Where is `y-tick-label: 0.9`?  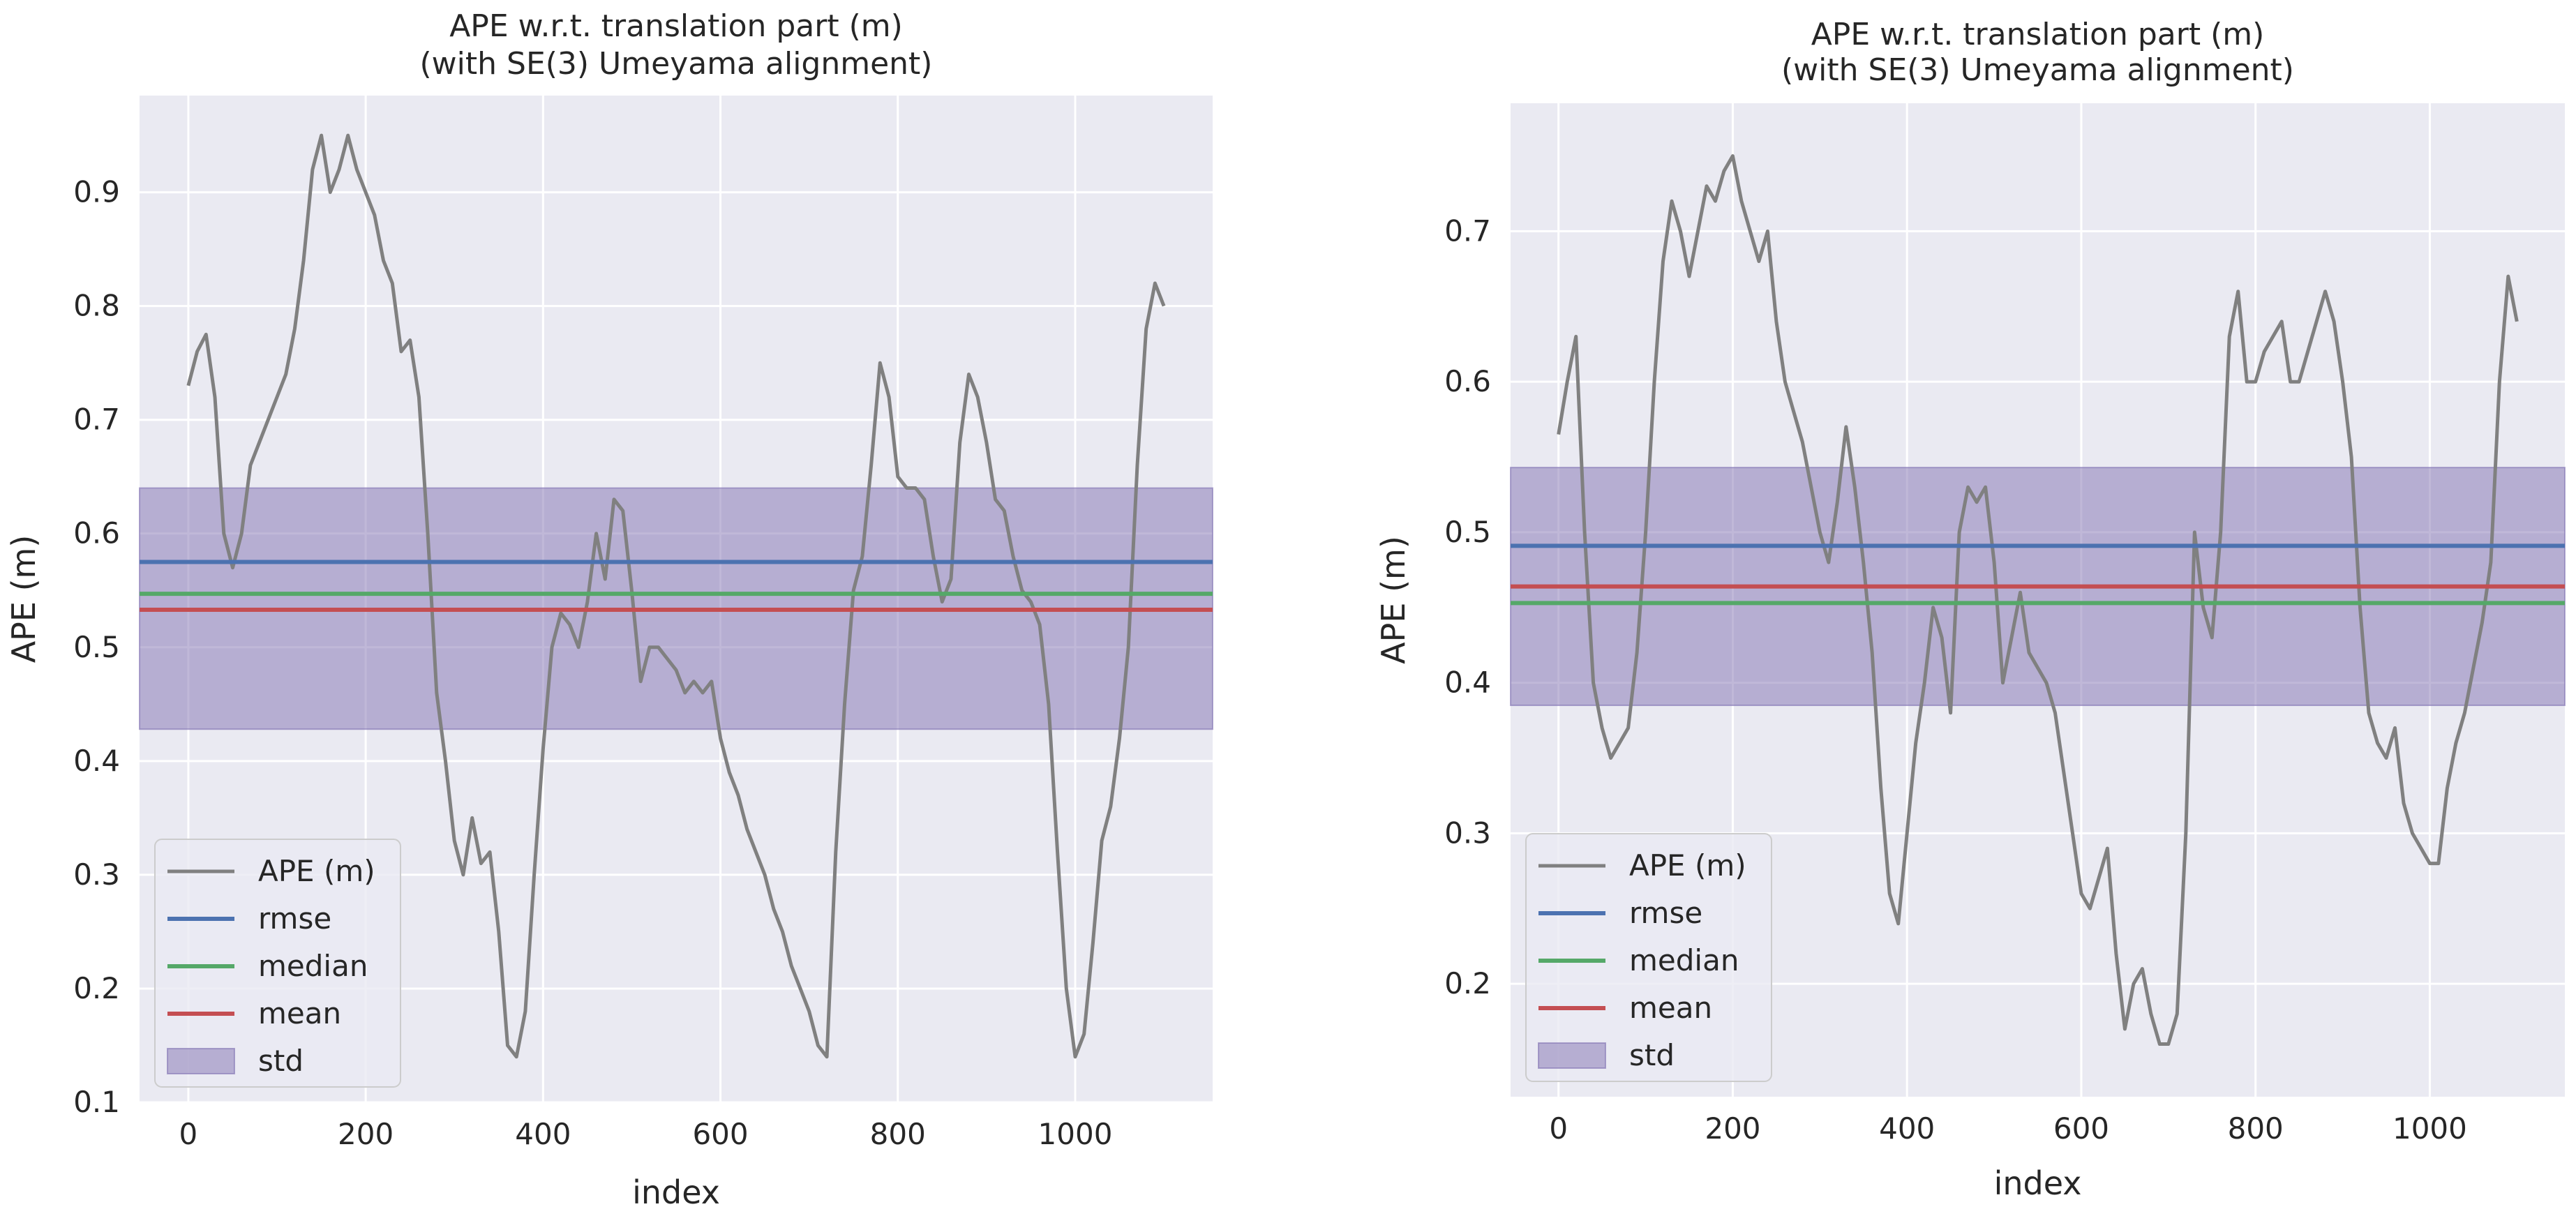 y-tick-label: 0.9 is located at coordinates (96, 192).